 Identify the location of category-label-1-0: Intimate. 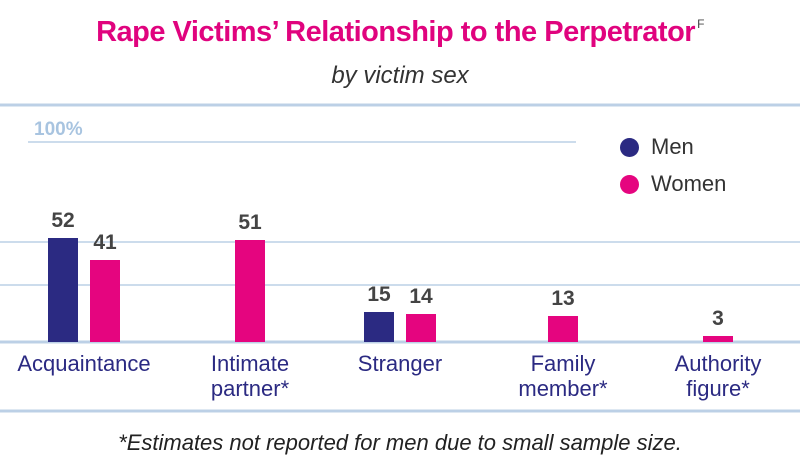
(250, 363).